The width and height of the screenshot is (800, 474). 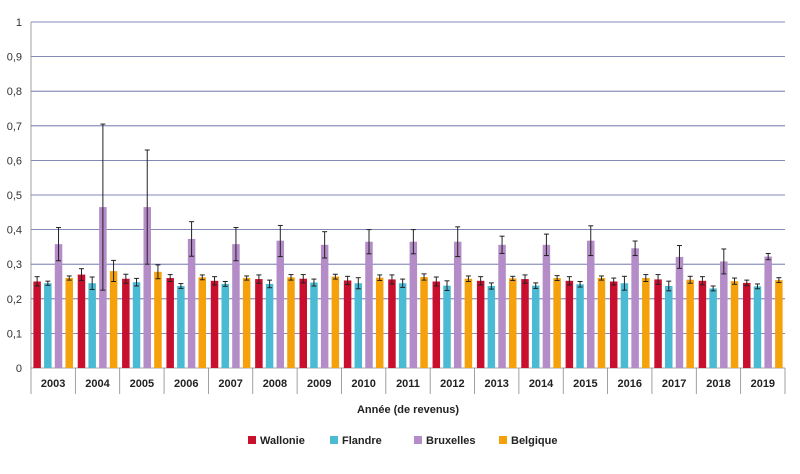 What do you see at coordinates (14, 231) in the screenshot?
I see `y-tick-label: 0,4` at bounding box center [14, 231].